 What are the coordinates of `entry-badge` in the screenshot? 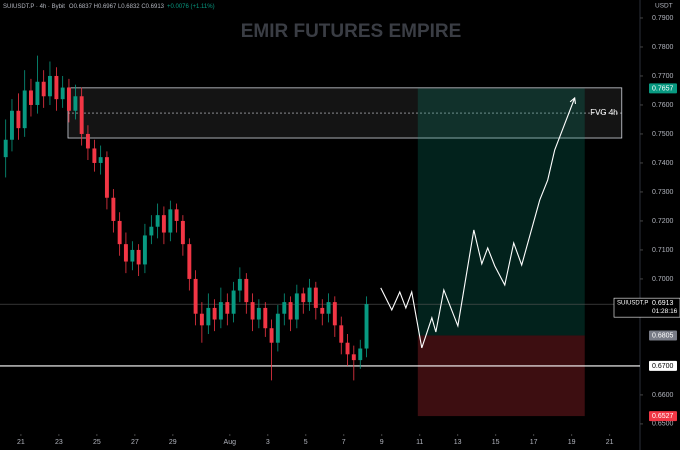 It's located at (663, 335).